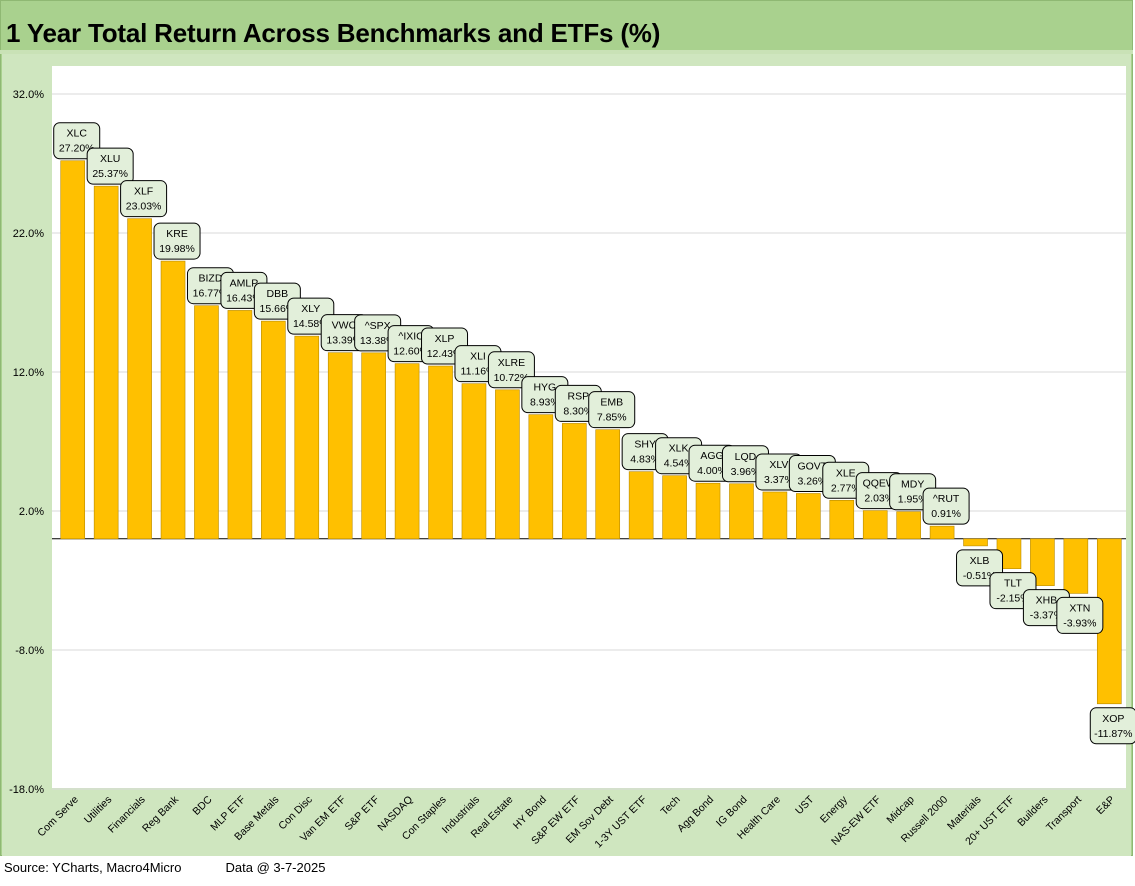 The image size is (1135, 886). I want to click on bar-bizd, so click(206, 422).